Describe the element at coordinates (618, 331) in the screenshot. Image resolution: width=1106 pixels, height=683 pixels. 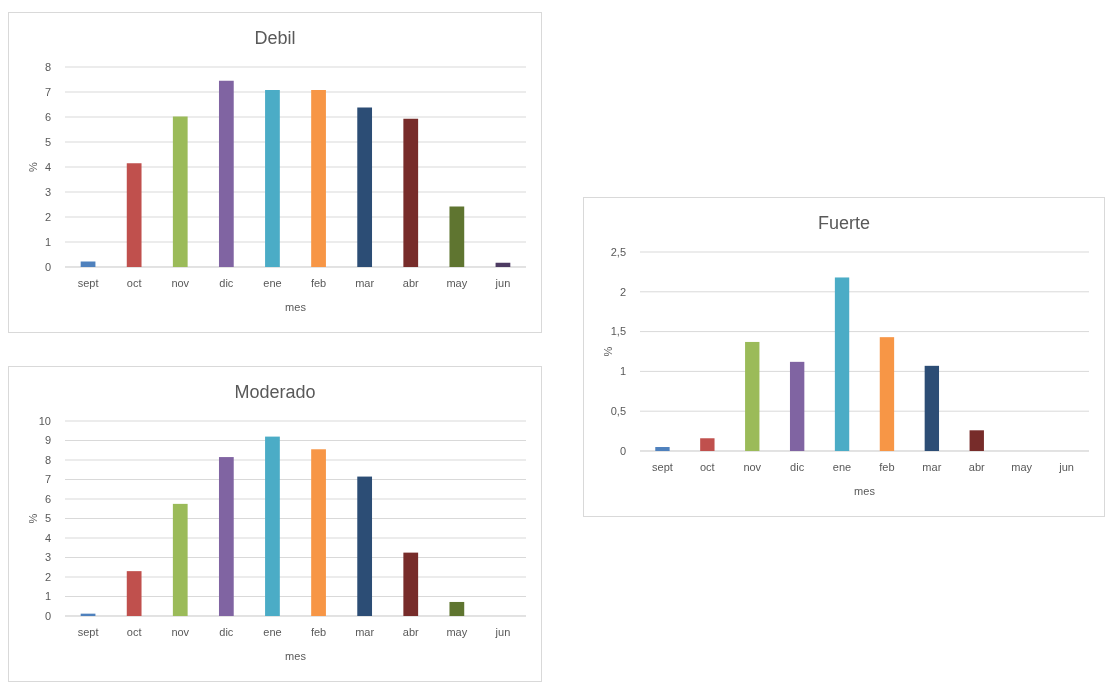
I see `y-tick-label: 1,5` at that location.